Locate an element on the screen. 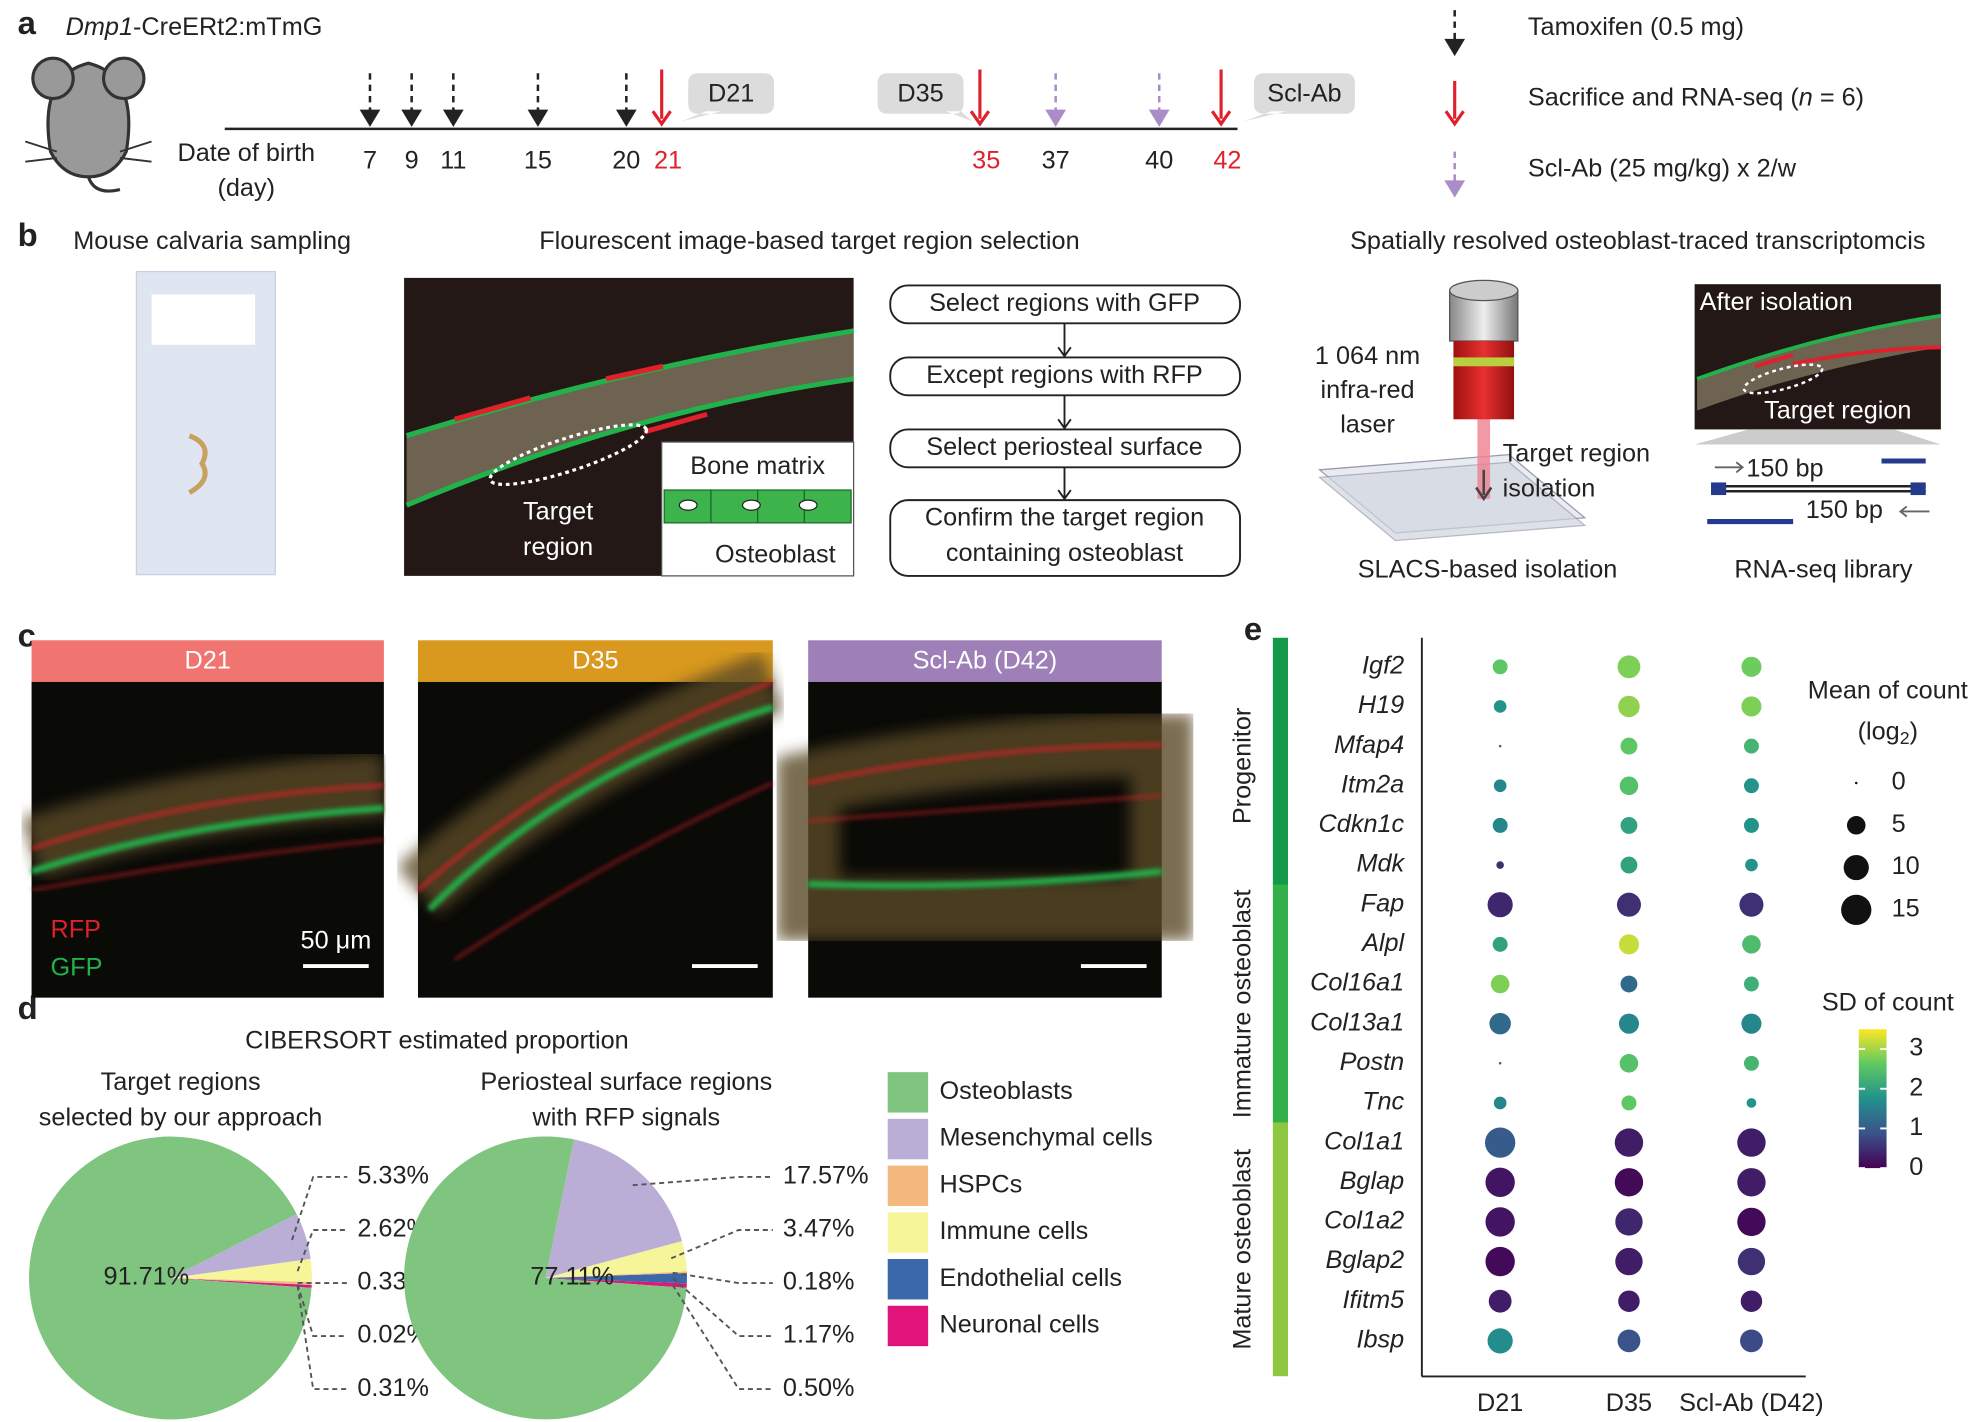  day-label: 9 is located at coordinates (412, 160).